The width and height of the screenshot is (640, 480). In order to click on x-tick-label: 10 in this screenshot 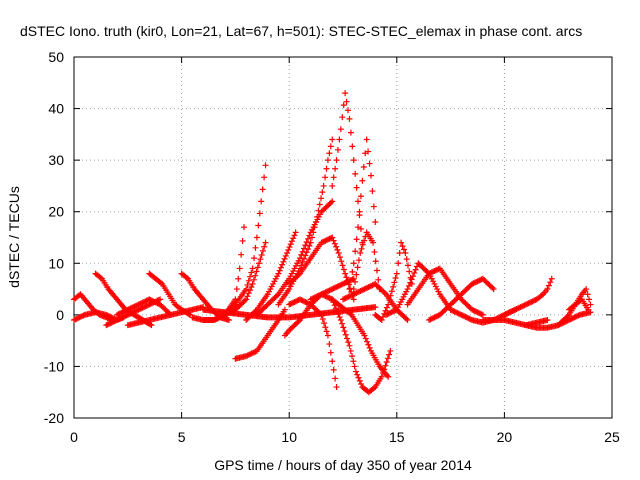, I will do `click(289, 437)`.